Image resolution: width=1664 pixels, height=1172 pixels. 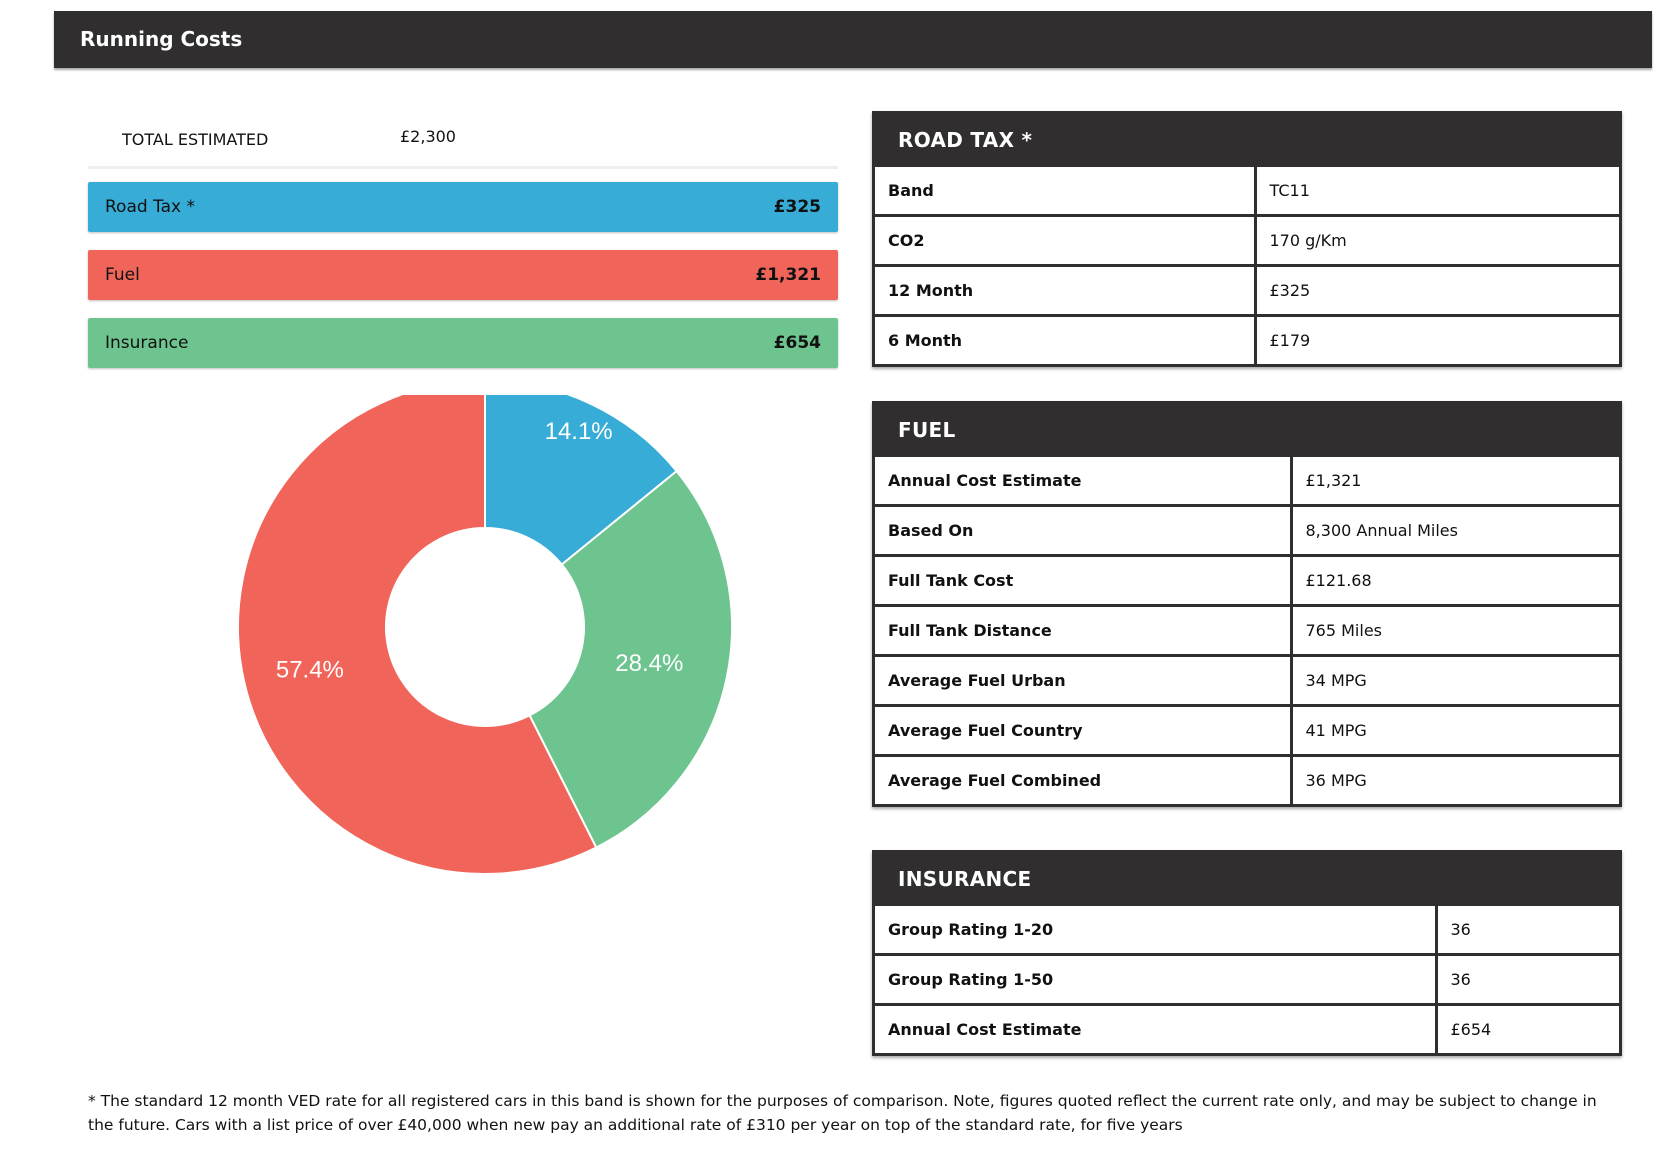 I want to click on road-tax-row: 6 Month £179, so click(x=1248, y=340).